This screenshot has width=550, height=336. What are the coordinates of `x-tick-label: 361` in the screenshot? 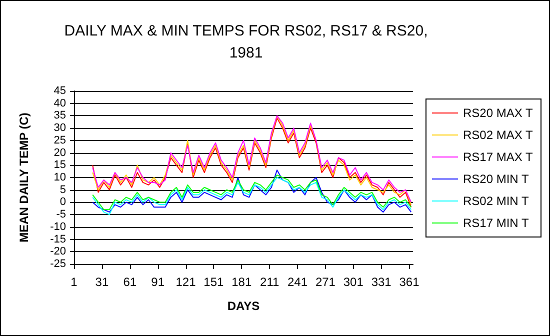 It's located at (409, 282).